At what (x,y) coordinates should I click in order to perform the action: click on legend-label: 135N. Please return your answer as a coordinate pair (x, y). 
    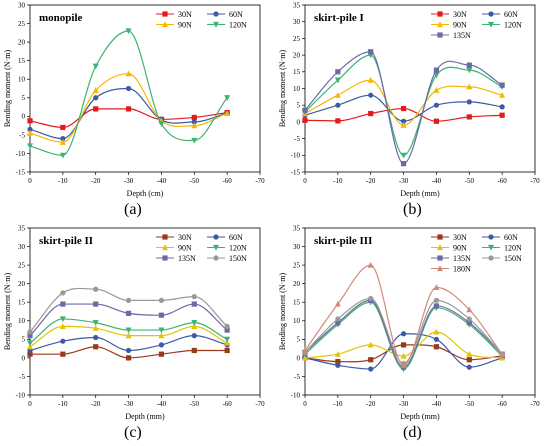
    Looking at the image, I should click on (187, 258).